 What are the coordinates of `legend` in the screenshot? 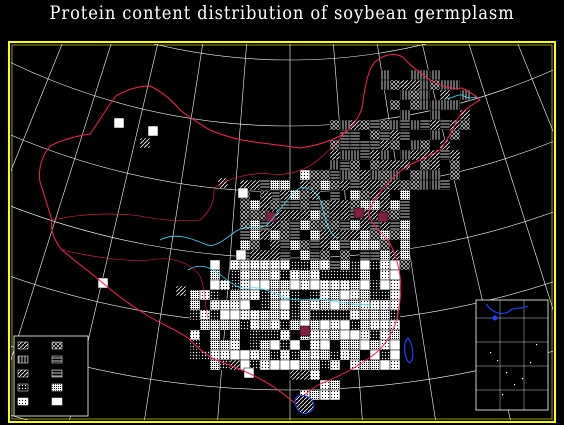 It's located at (51, 376).